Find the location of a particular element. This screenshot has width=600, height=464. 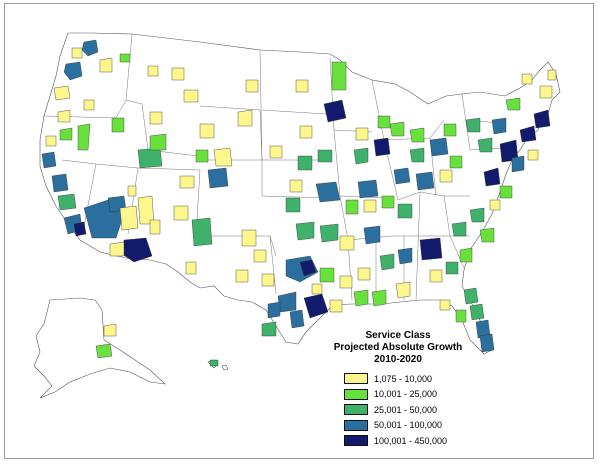

legend-item: 25,001 - 50,000 is located at coordinates (411, 410).